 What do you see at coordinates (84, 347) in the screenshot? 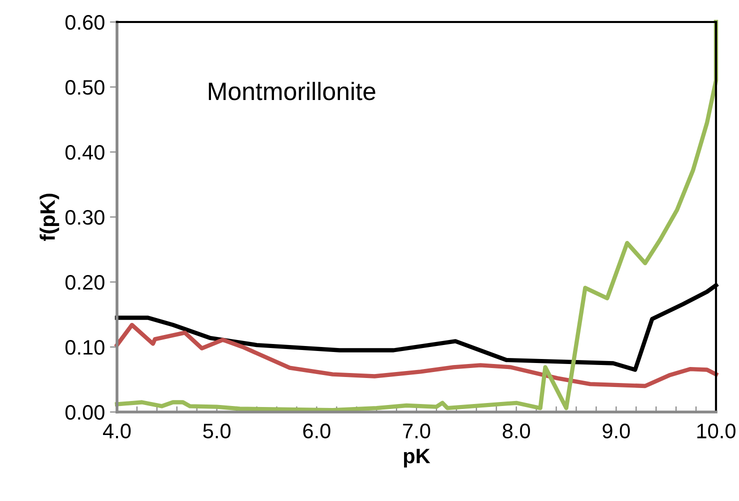
I see `y-tick-label: 0.10` at bounding box center [84, 347].